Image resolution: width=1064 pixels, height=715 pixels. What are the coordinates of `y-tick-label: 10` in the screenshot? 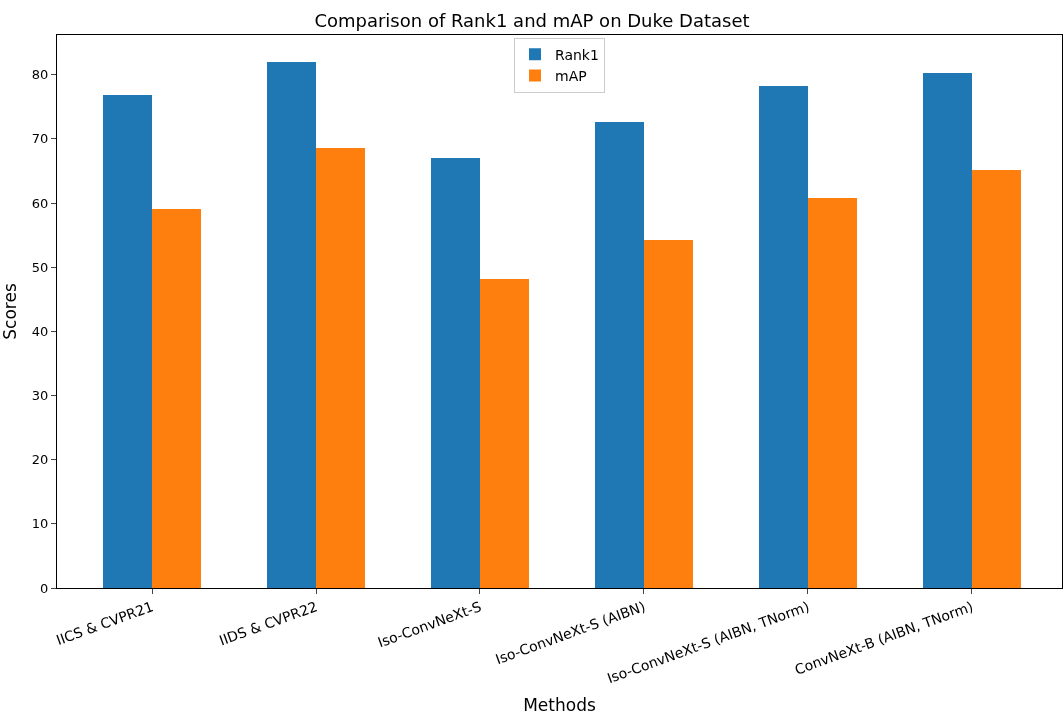 It's located at (40, 524).